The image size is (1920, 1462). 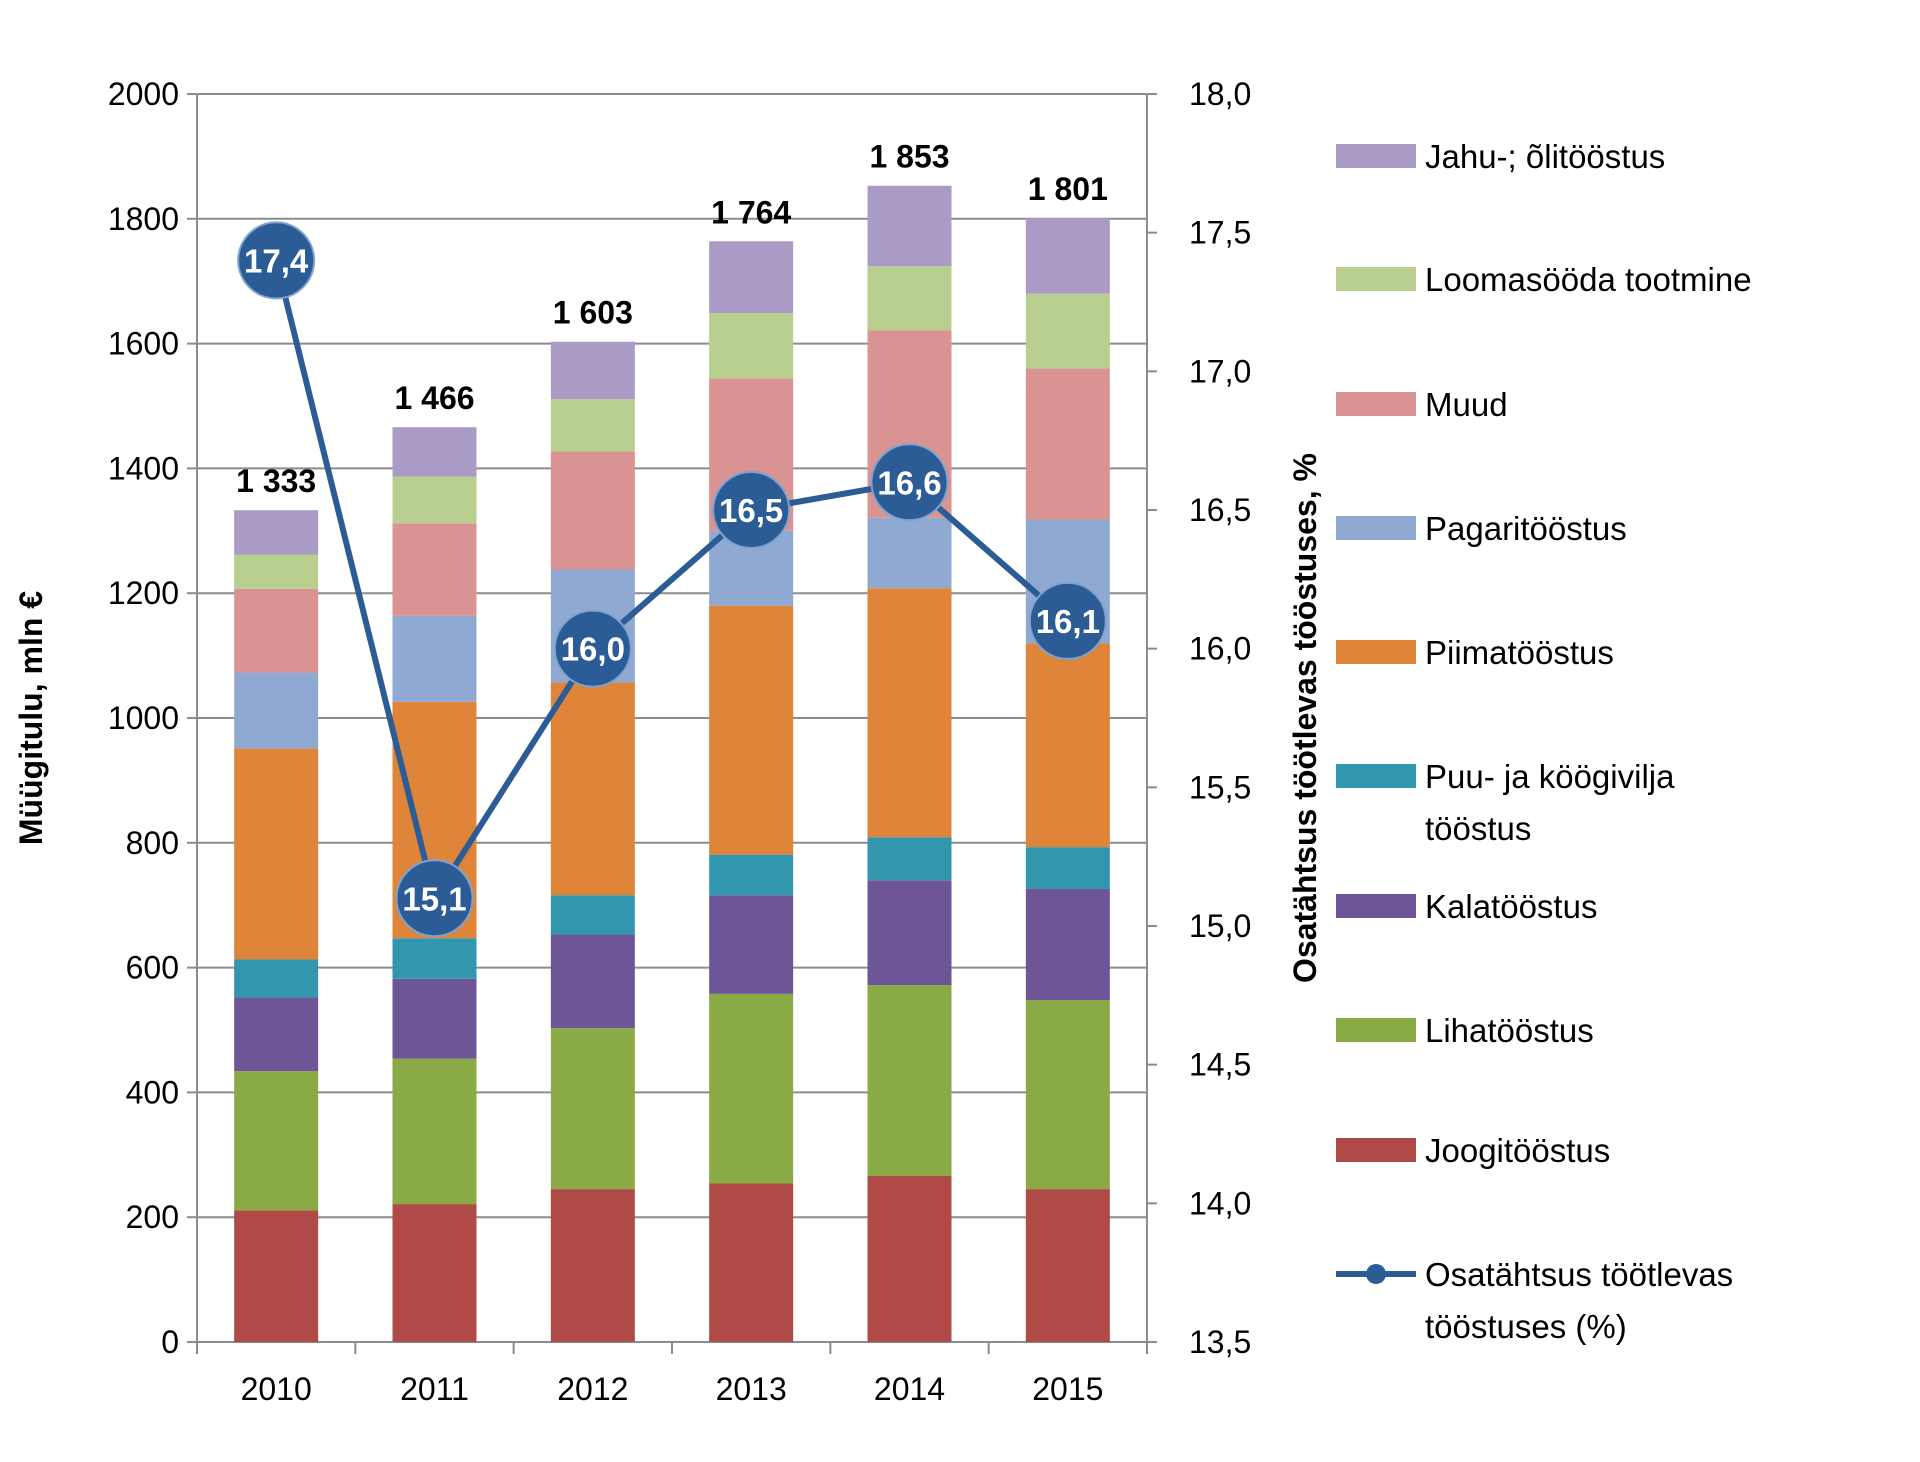 What do you see at coordinates (751, 212) in the screenshot?
I see `total-label: 1 764` at bounding box center [751, 212].